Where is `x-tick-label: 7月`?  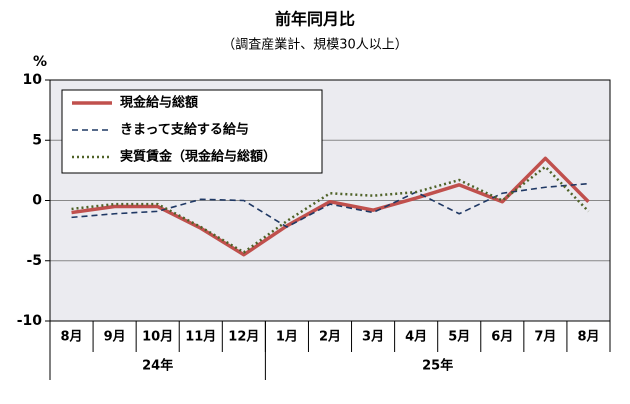 x-tick-label: 7月 is located at coordinates (545, 337).